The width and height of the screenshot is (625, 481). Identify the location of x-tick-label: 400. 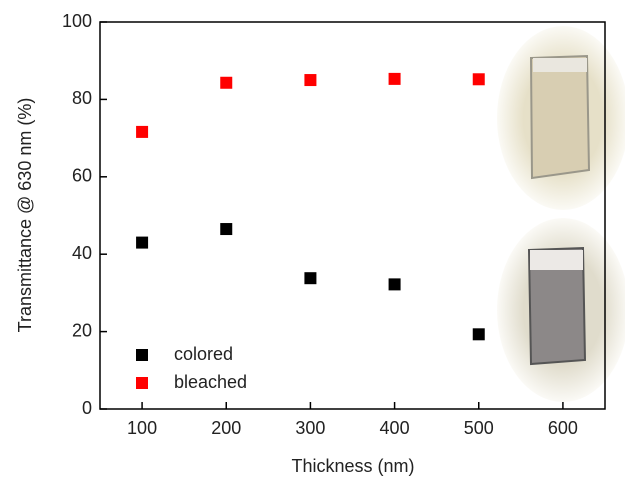
(395, 428).